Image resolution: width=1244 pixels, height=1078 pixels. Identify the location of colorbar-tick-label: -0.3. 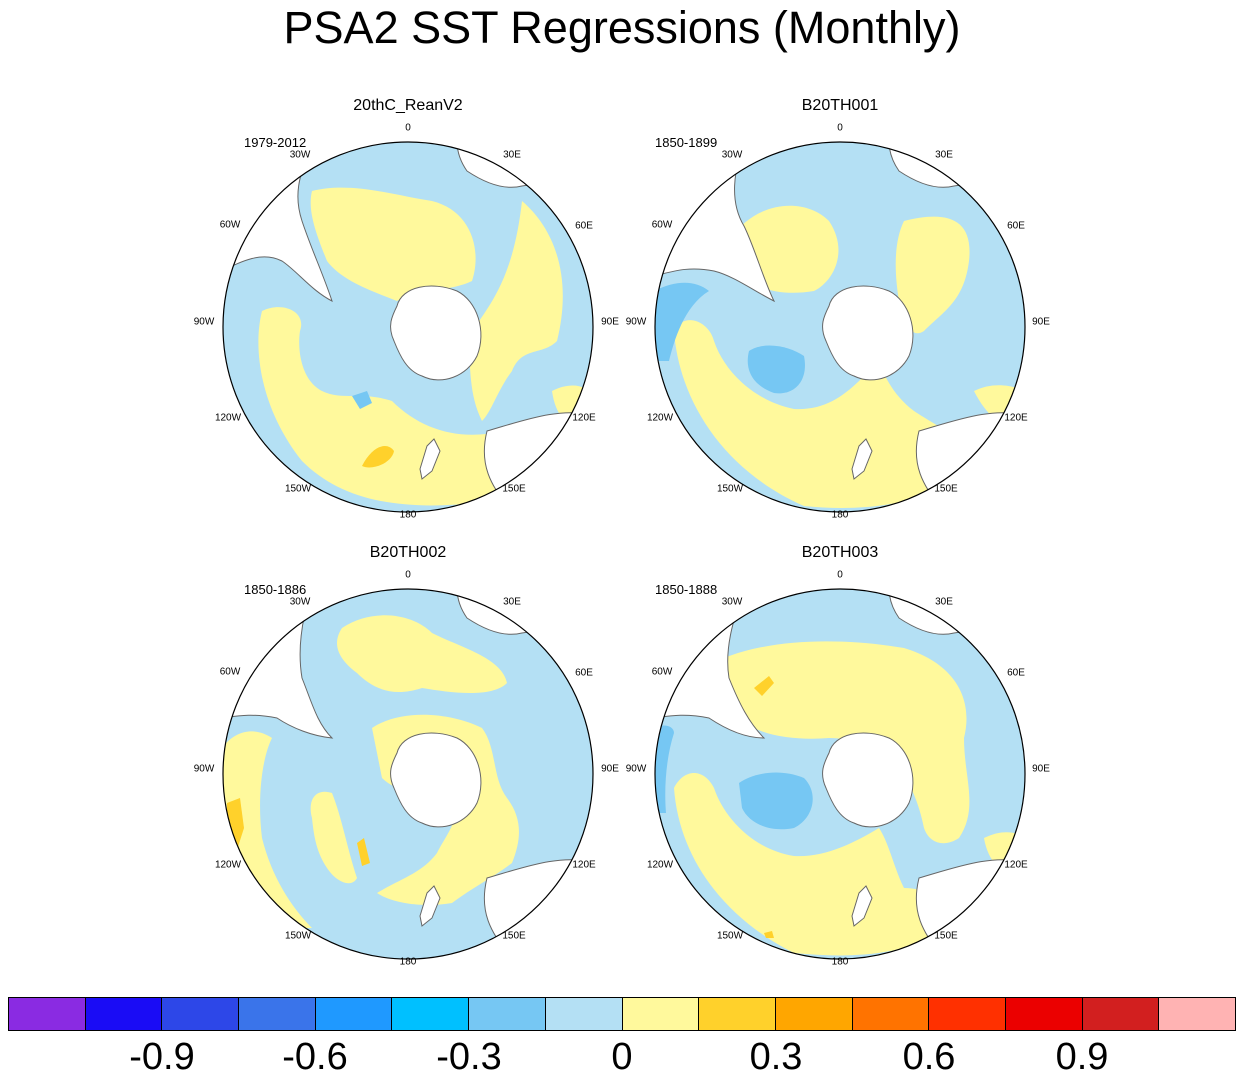
(469, 1057).